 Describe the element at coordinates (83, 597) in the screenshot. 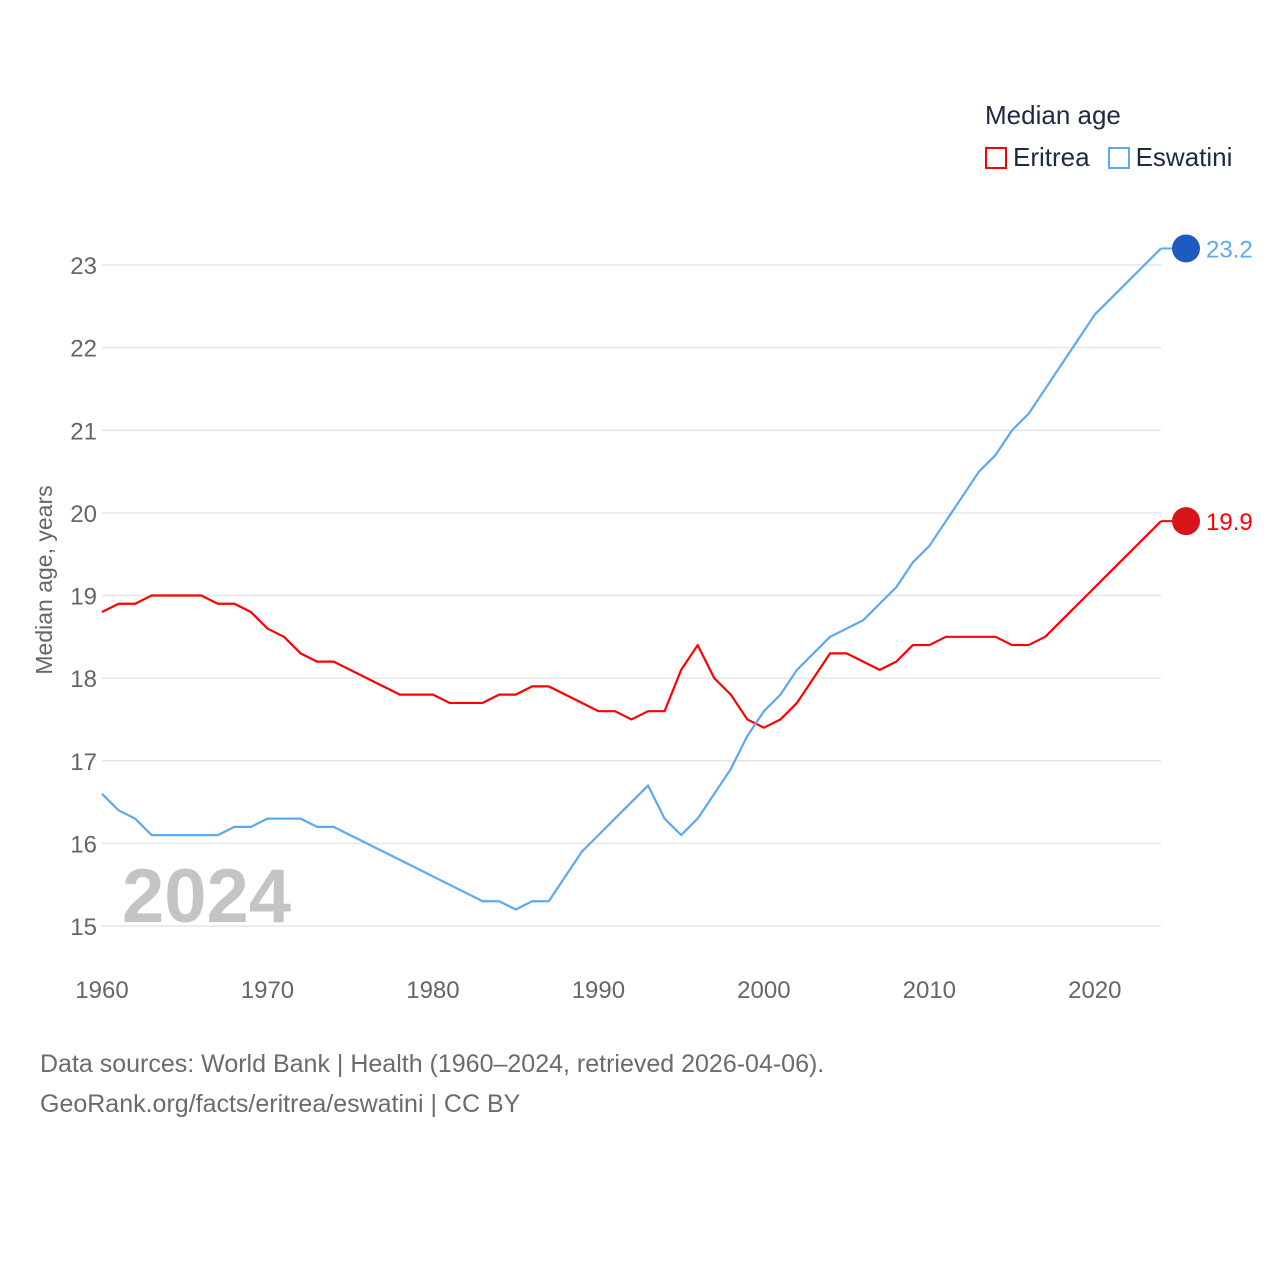

I see `y-tick-label: 19` at that location.